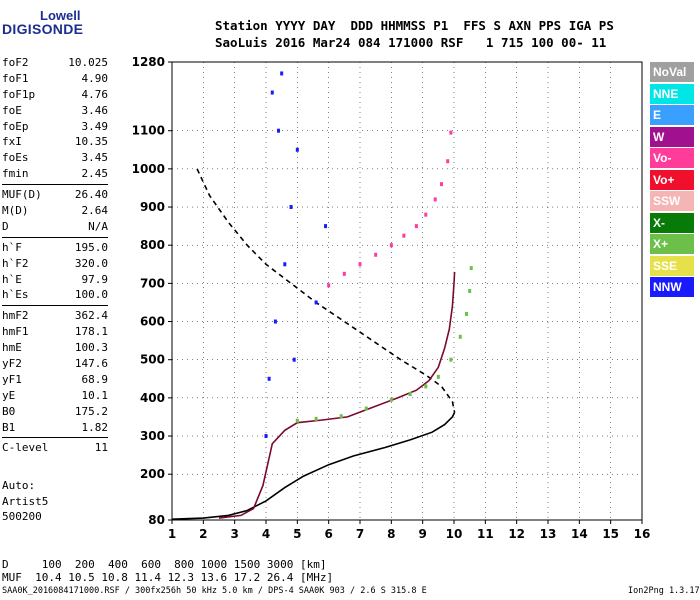  I want to click on param-row: fmin 2.45, so click(55, 175).